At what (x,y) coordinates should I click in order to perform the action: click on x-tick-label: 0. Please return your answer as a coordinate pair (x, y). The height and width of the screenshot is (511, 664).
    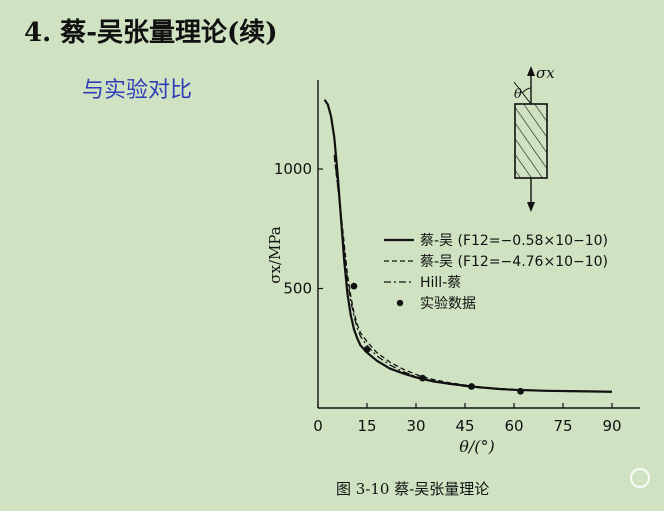
    Looking at the image, I should click on (318, 426).